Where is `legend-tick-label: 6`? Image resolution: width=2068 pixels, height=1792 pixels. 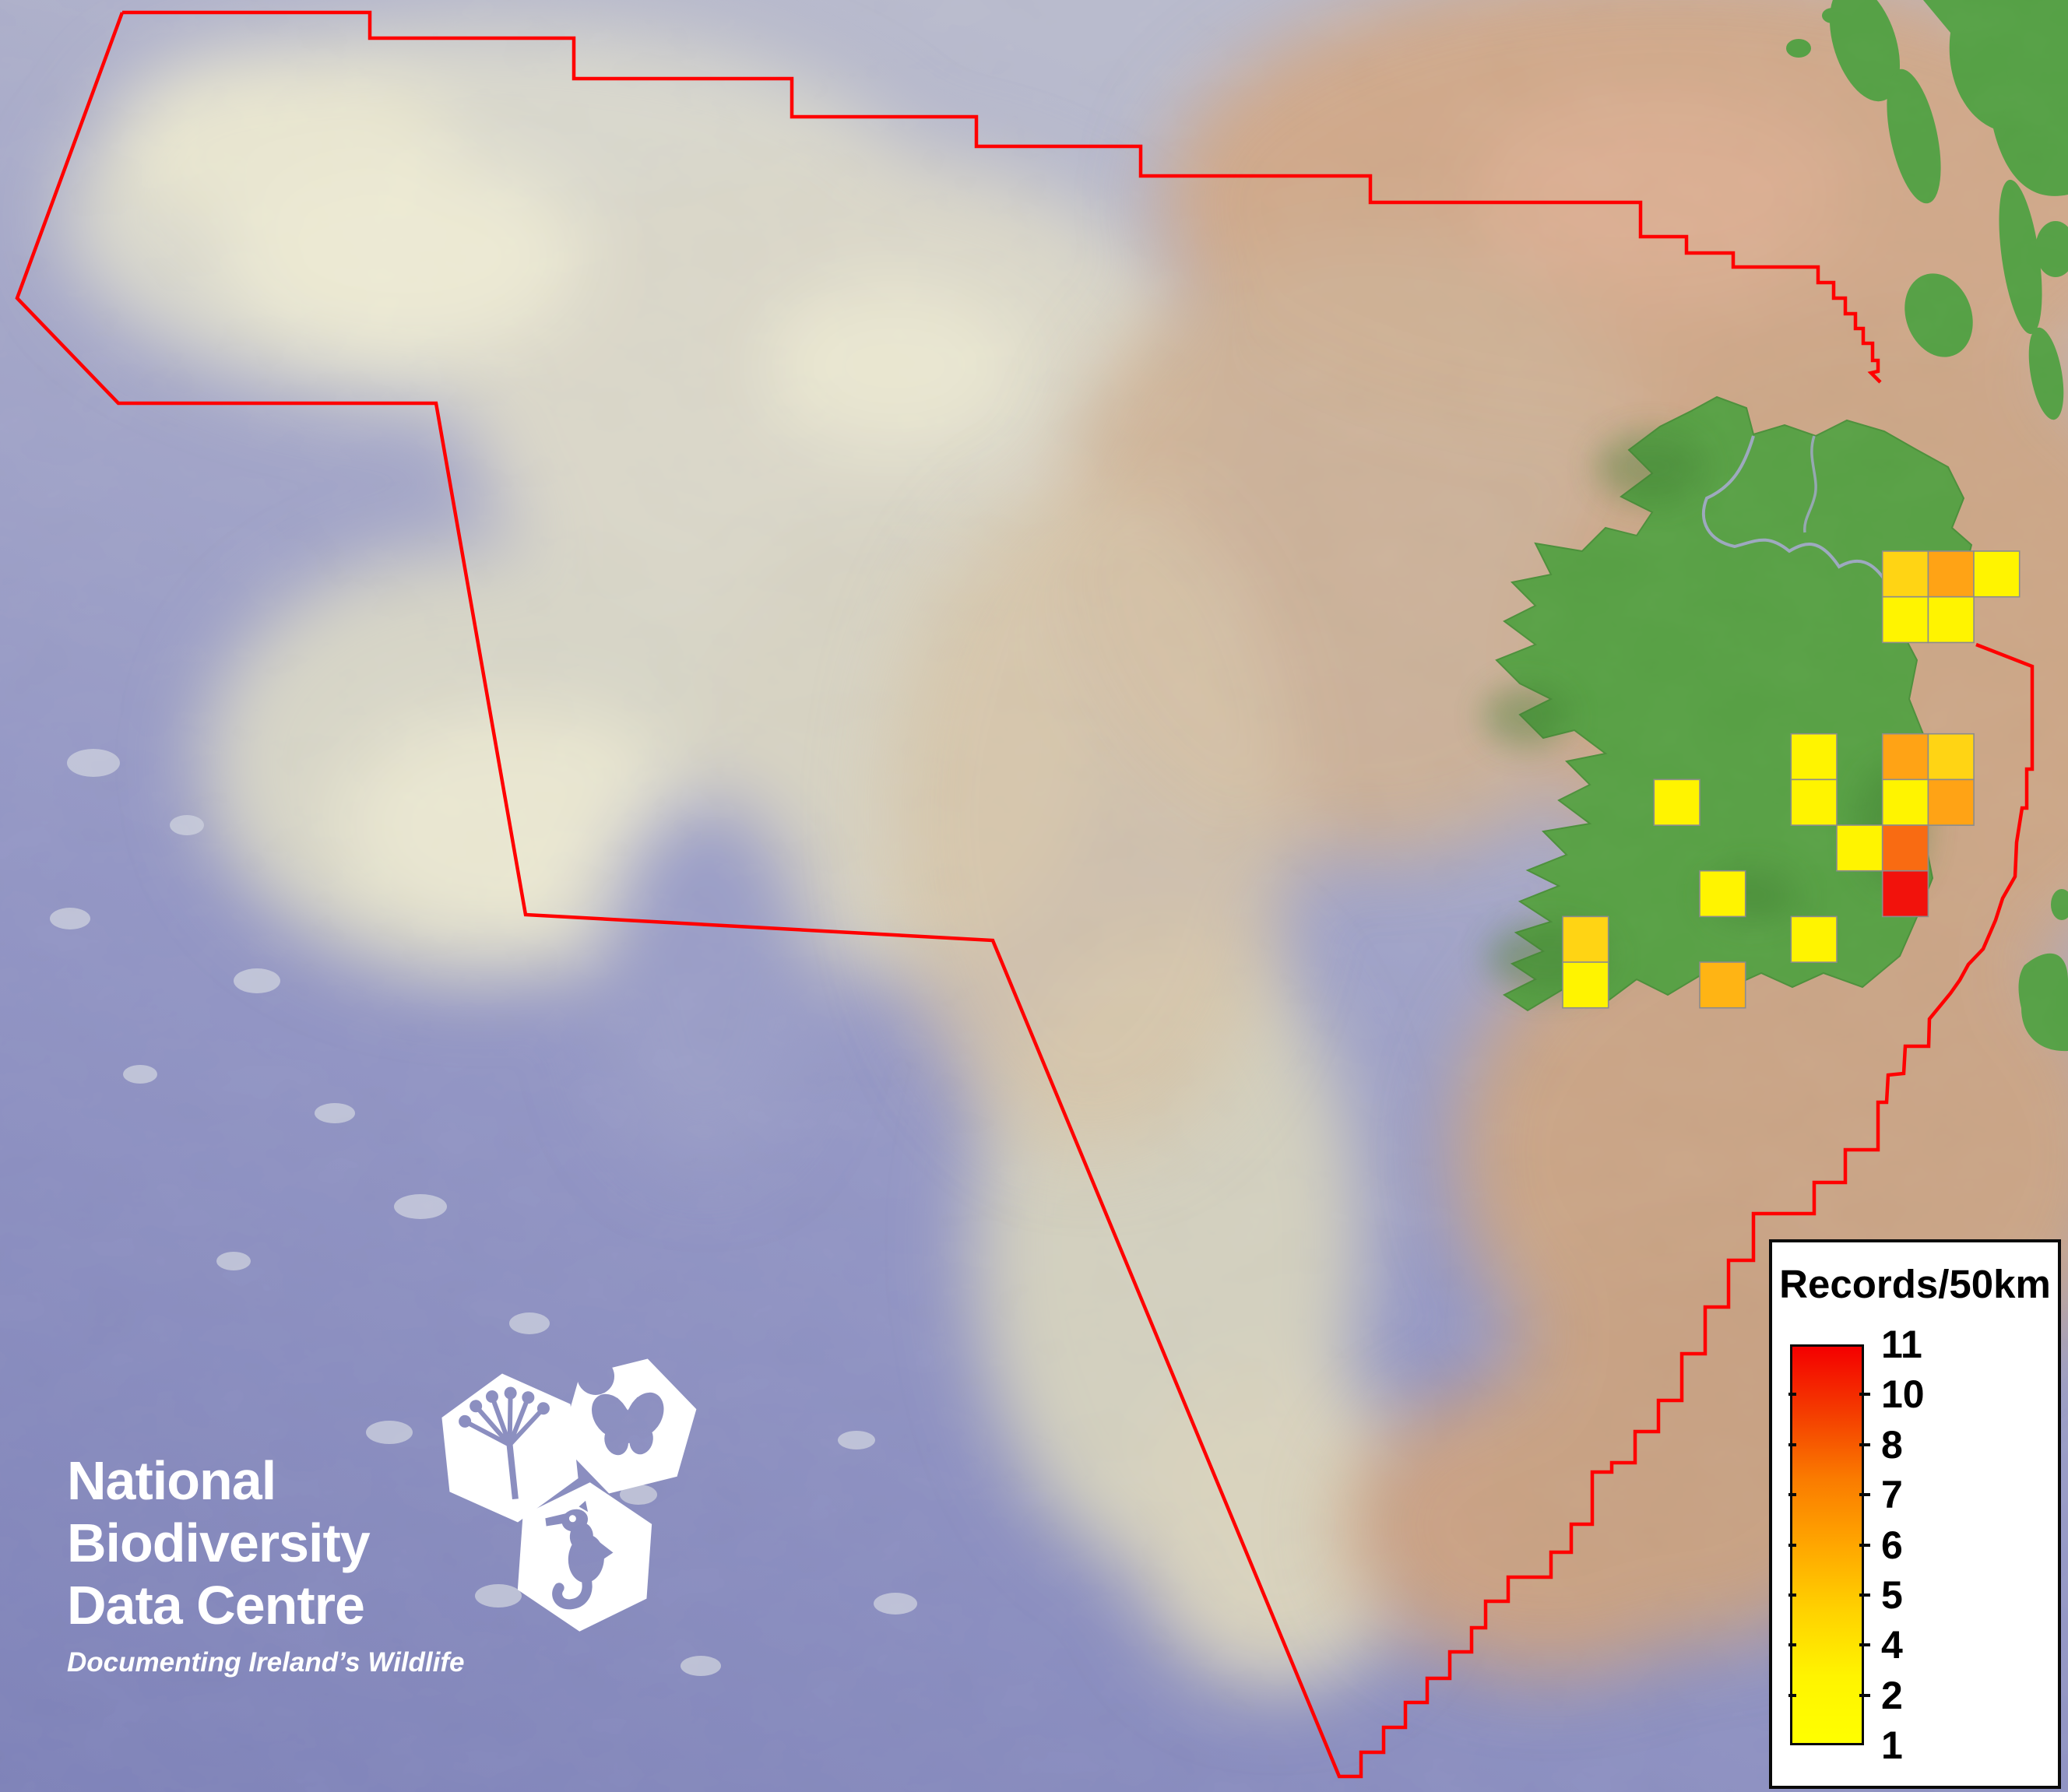
legend-tick-label: 6 is located at coordinates (1892, 1545).